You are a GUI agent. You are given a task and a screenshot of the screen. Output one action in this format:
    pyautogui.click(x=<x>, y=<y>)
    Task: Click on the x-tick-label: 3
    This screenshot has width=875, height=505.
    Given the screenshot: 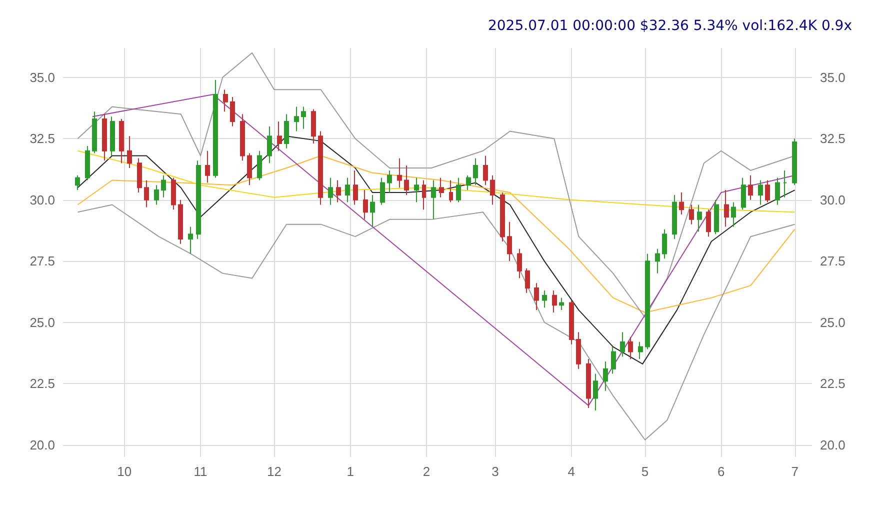 What is the action you would take?
    pyautogui.click(x=495, y=471)
    